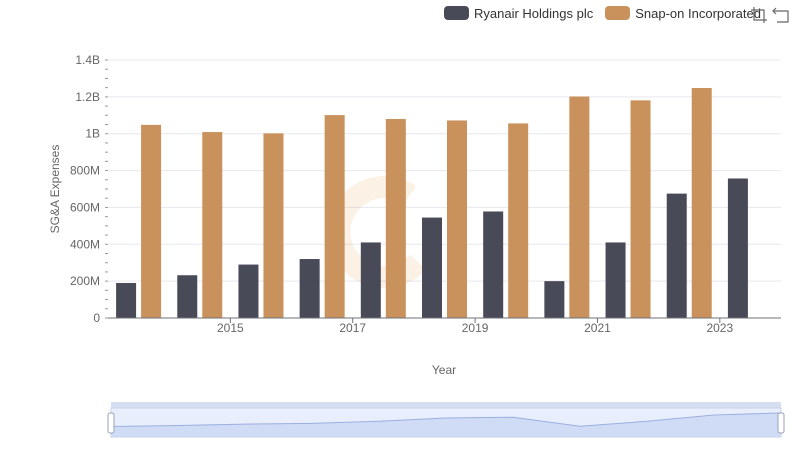 This screenshot has height=461, width=800. What do you see at coordinates (151, 221) in the screenshot?
I see `bar-snapon-2014` at bounding box center [151, 221].